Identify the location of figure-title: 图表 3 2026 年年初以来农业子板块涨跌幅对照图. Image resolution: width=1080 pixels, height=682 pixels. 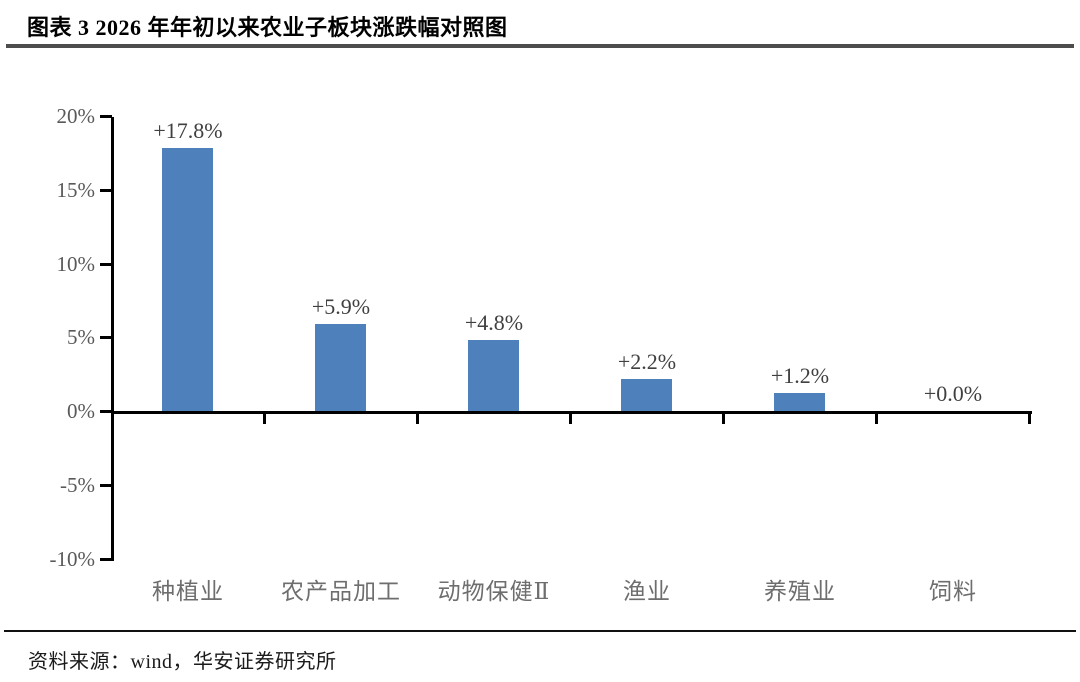
(267, 27).